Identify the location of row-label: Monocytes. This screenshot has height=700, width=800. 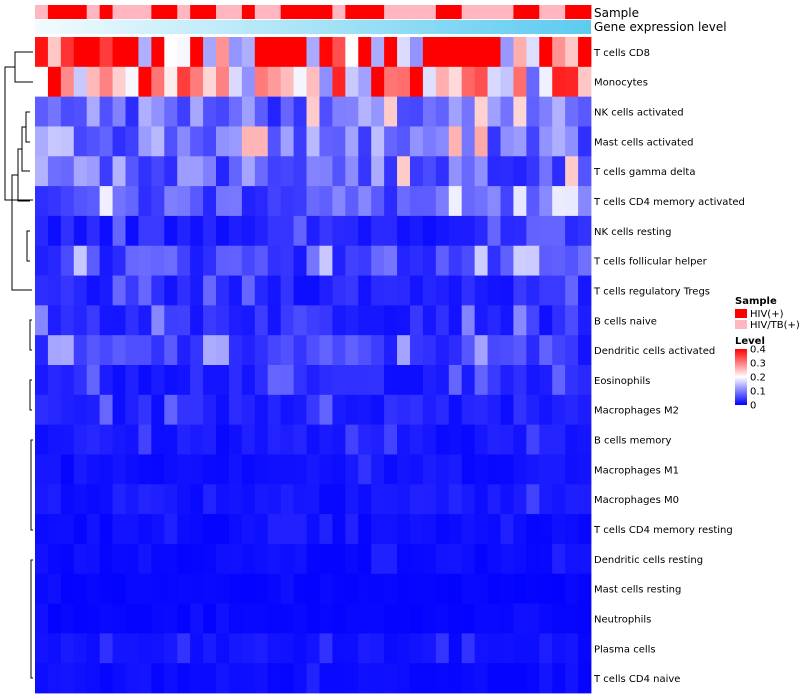
(621, 83).